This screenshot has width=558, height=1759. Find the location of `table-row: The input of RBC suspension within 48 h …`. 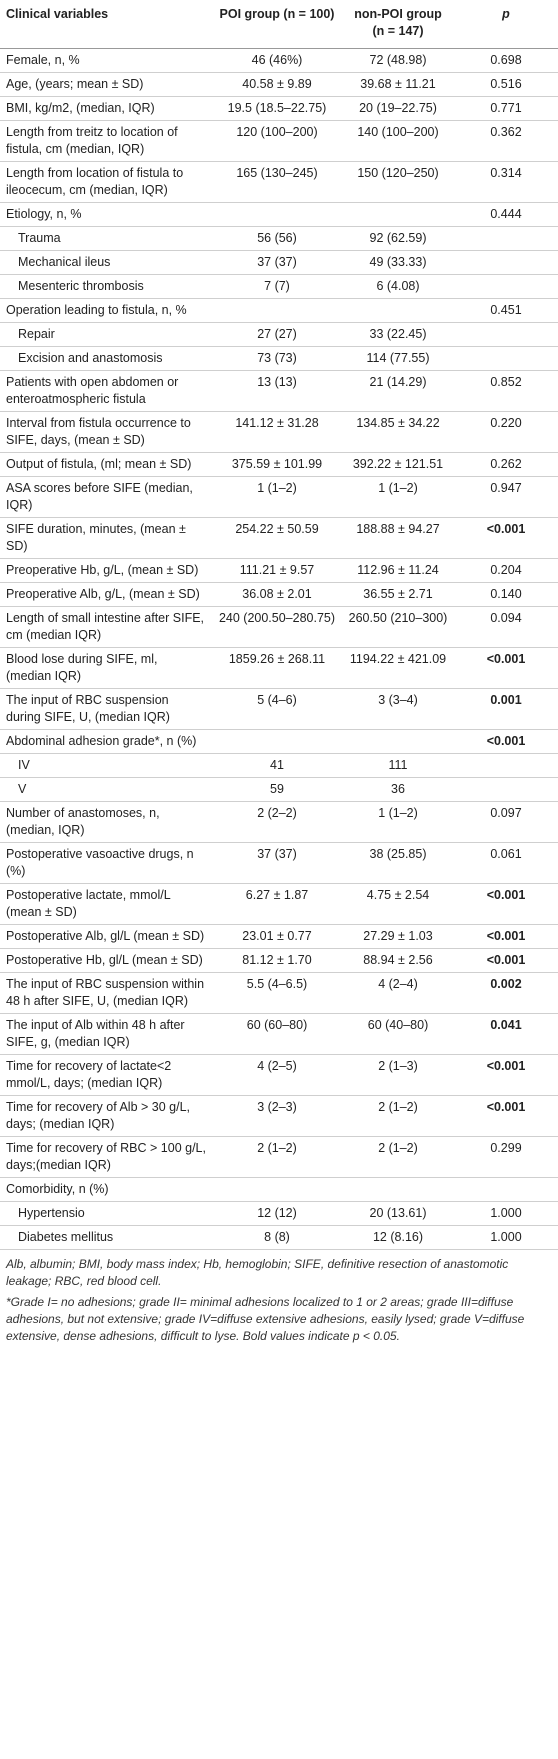

table-row: The input of RBC suspension within 48 h … is located at coordinates (279, 993).